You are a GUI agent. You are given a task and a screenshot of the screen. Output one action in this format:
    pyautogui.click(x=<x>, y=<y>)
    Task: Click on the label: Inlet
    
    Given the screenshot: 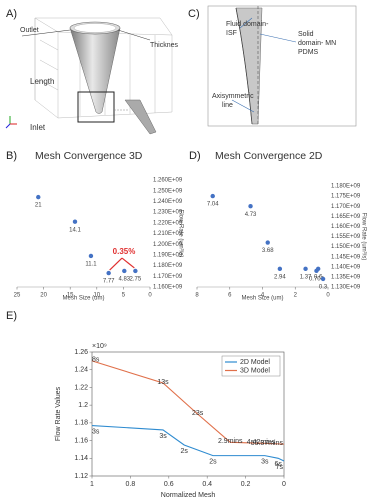 What is the action you would take?
    pyautogui.click(x=38, y=127)
    